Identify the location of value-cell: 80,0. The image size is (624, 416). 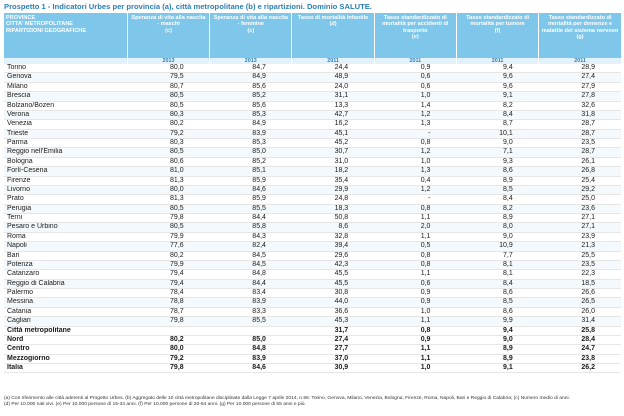
(168, 349).